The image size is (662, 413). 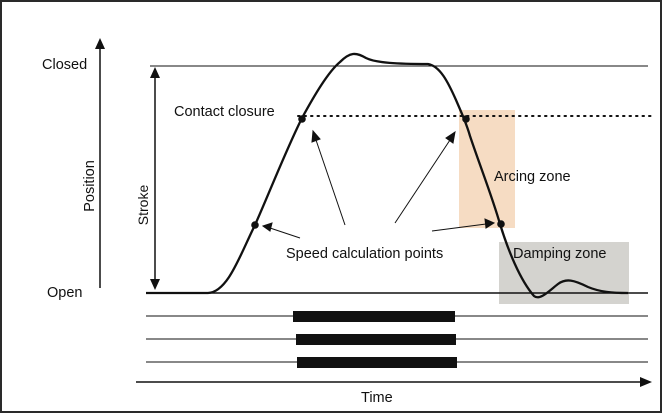 What do you see at coordinates (143, 205) in the screenshot?
I see `stroke-label: Stroke` at bounding box center [143, 205].